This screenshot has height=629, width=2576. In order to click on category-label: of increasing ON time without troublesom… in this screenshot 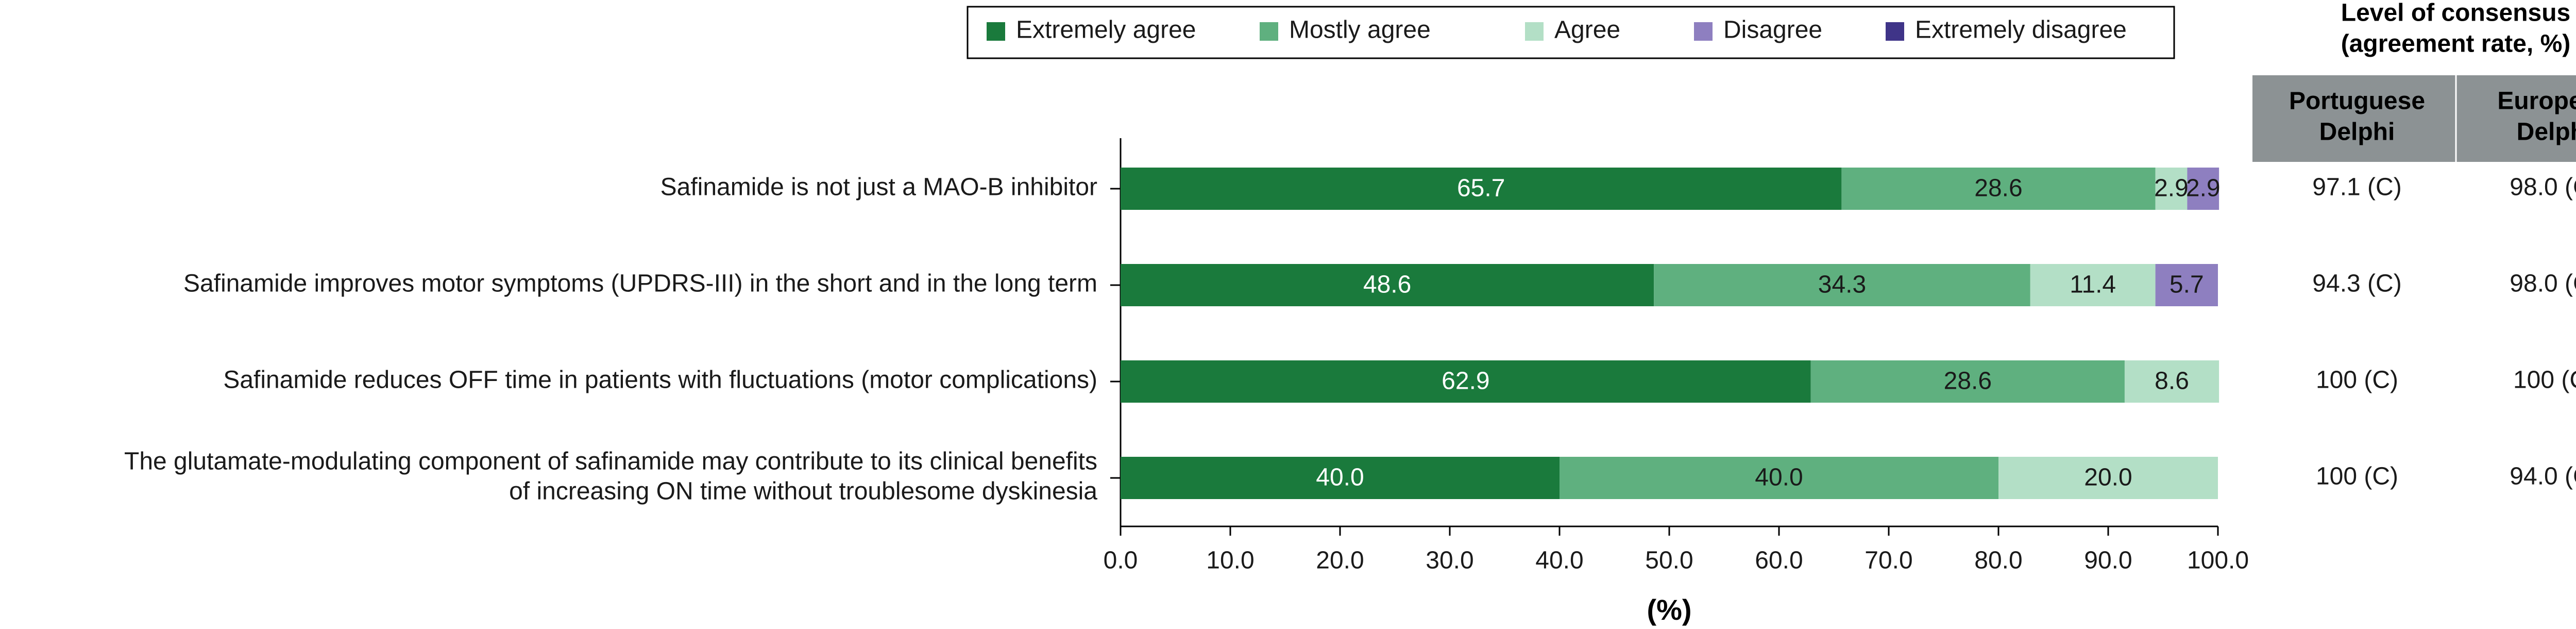, I will do `click(803, 492)`.